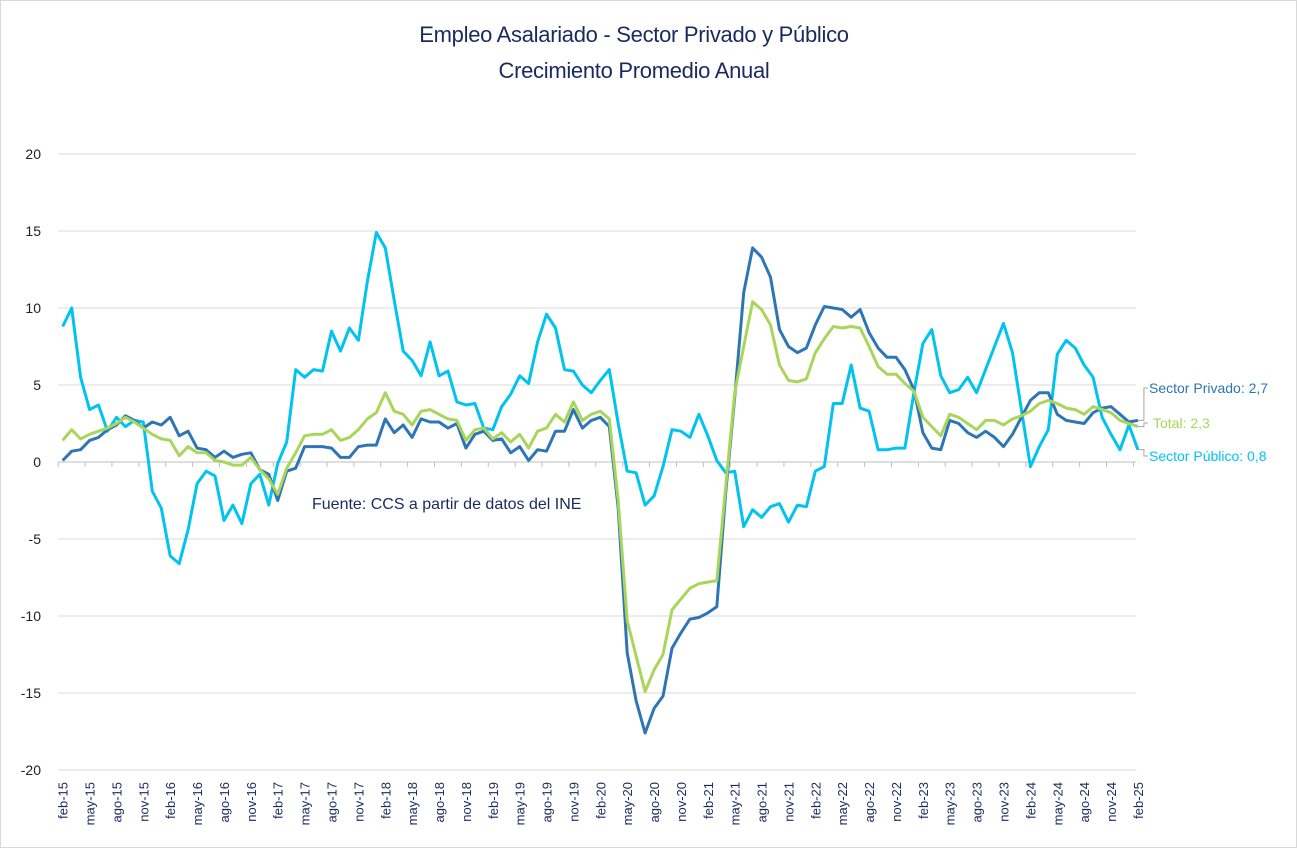  Describe the element at coordinates (977, 802) in the screenshot. I see `x-tick-label: ago-23` at that location.